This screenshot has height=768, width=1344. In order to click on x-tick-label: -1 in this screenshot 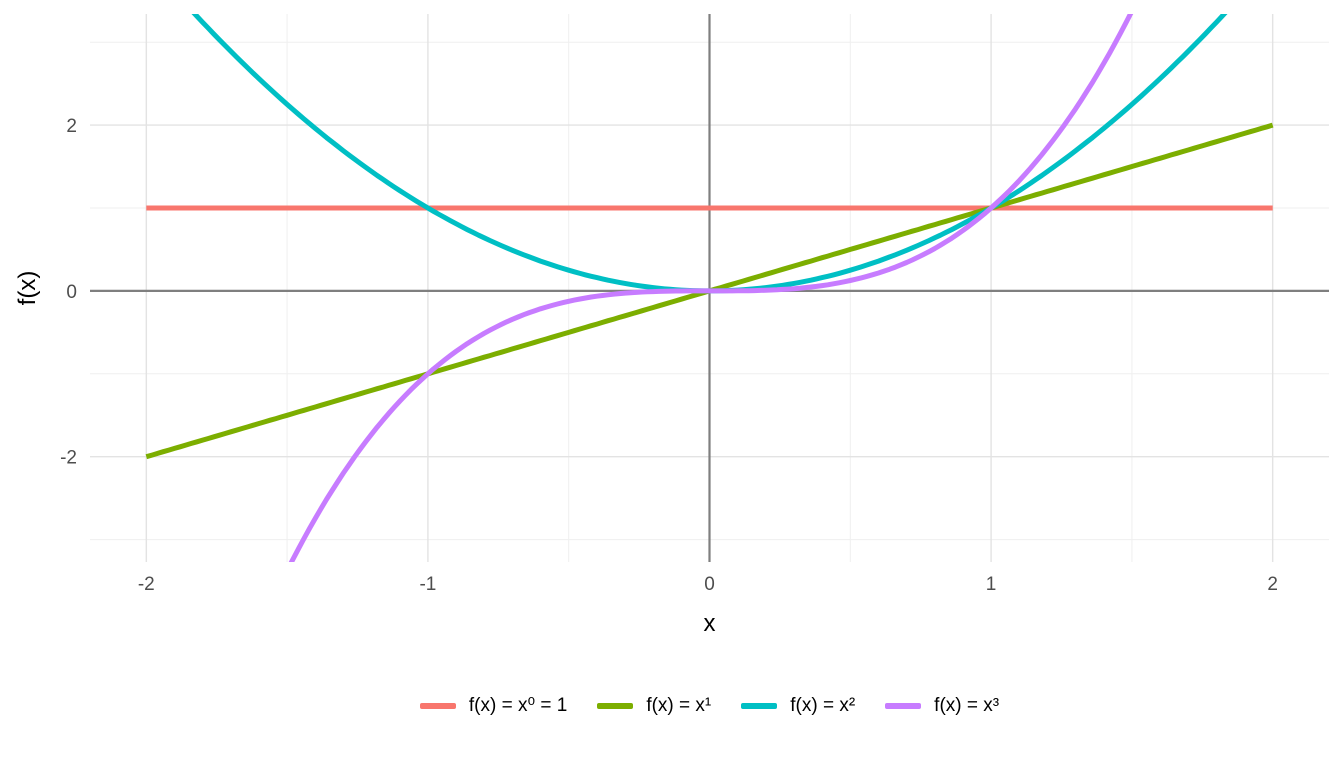, I will do `click(427, 584)`.